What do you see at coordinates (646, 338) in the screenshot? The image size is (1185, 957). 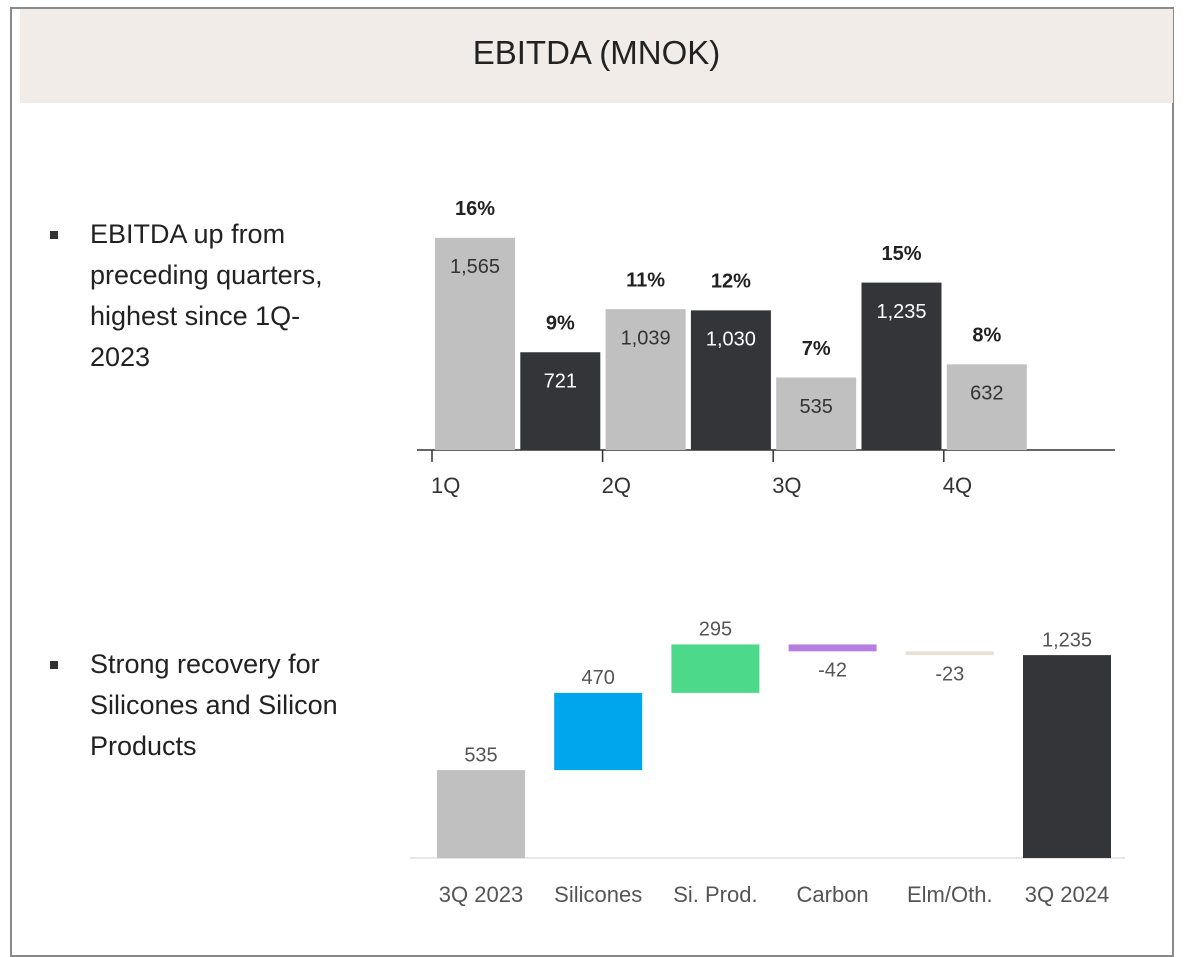 I see `value-label: 1,039` at bounding box center [646, 338].